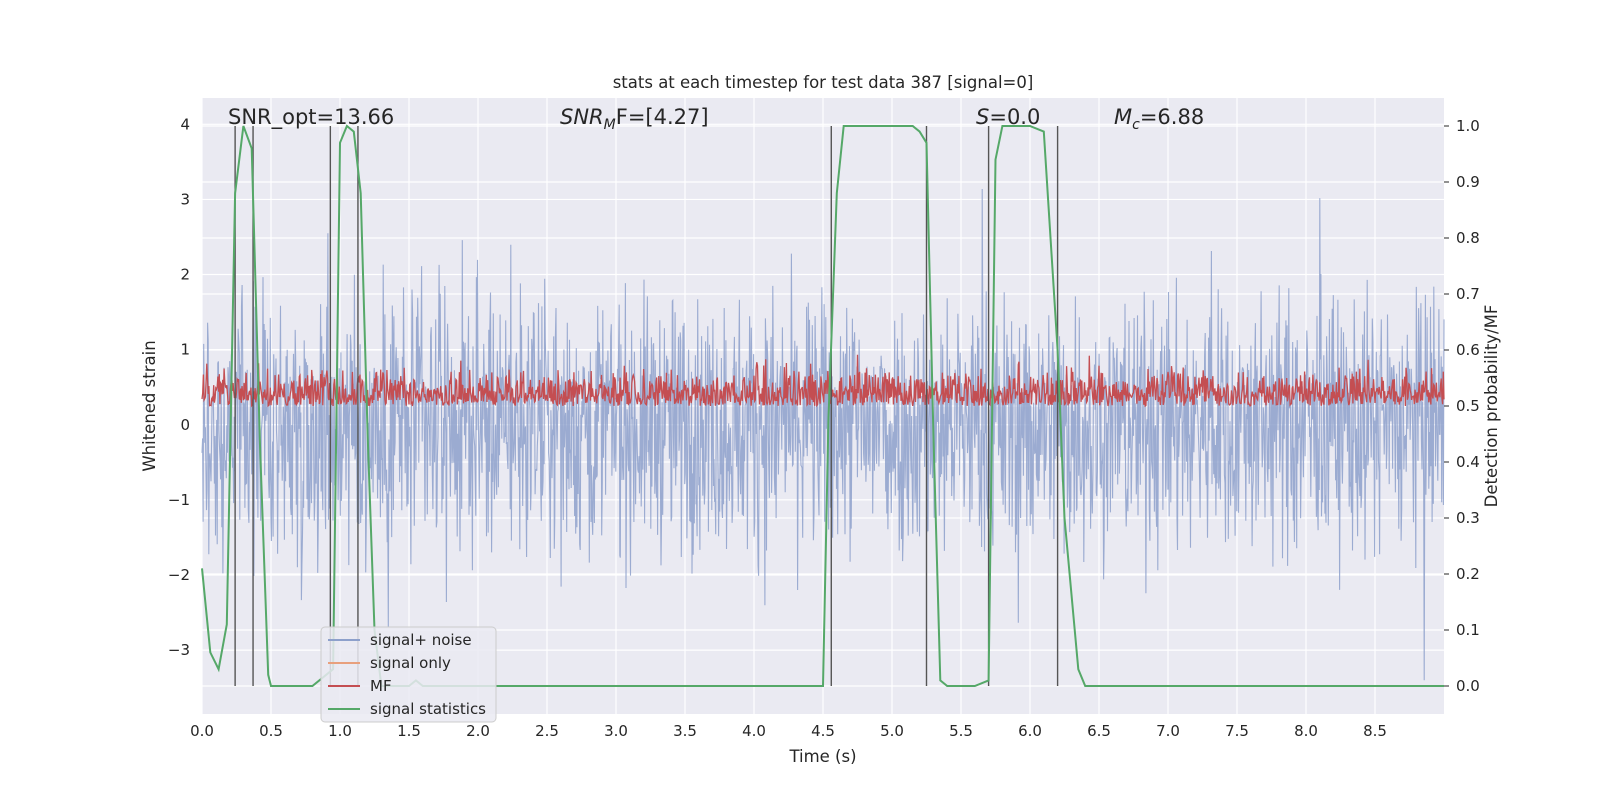 Image resolution: width=1600 pixels, height=800 pixels. Describe the element at coordinates (1030, 731) in the screenshot. I see `x-tick-label: 6.0` at that location.